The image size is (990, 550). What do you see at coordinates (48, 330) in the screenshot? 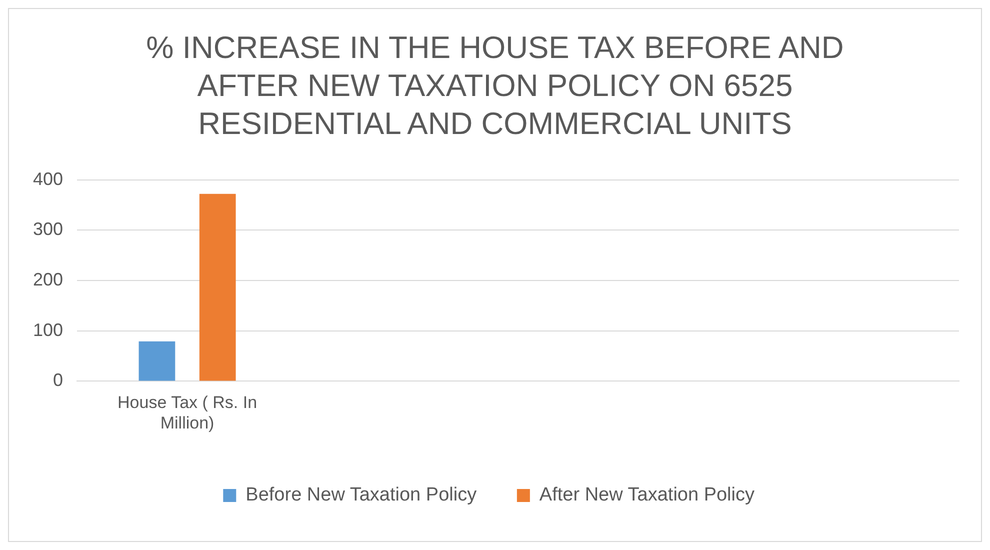
I see `y-tick-label: 100` at bounding box center [48, 330].